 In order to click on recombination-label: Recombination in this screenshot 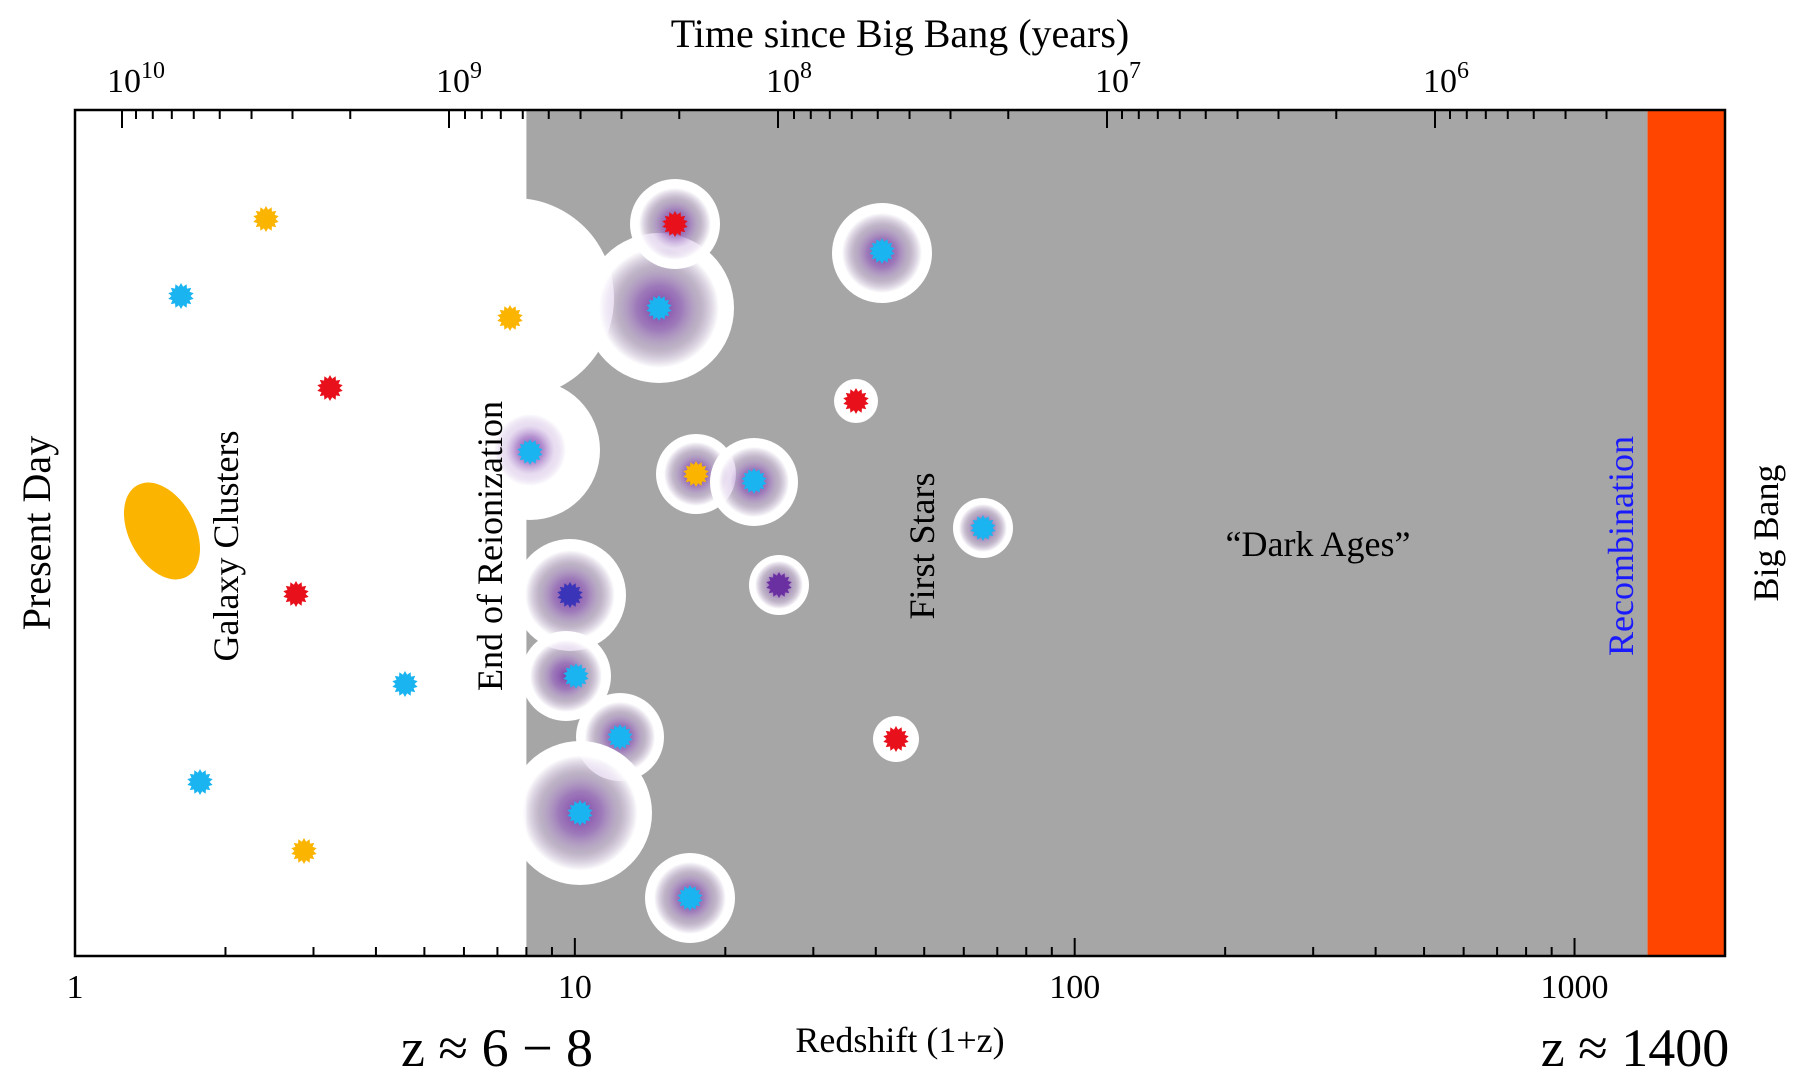, I will do `click(1621, 546)`.